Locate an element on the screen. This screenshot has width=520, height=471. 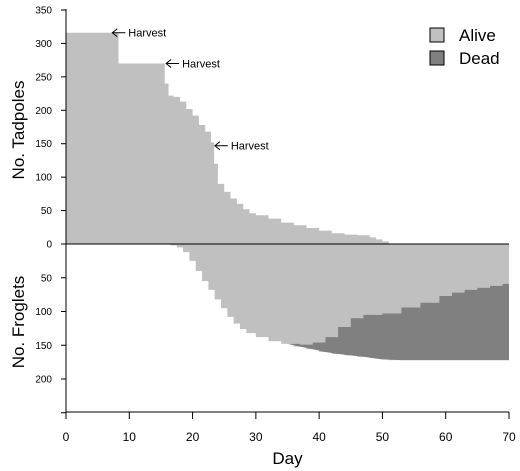
y-tick-label-tadpoles: 250 is located at coordinates (43, 77).